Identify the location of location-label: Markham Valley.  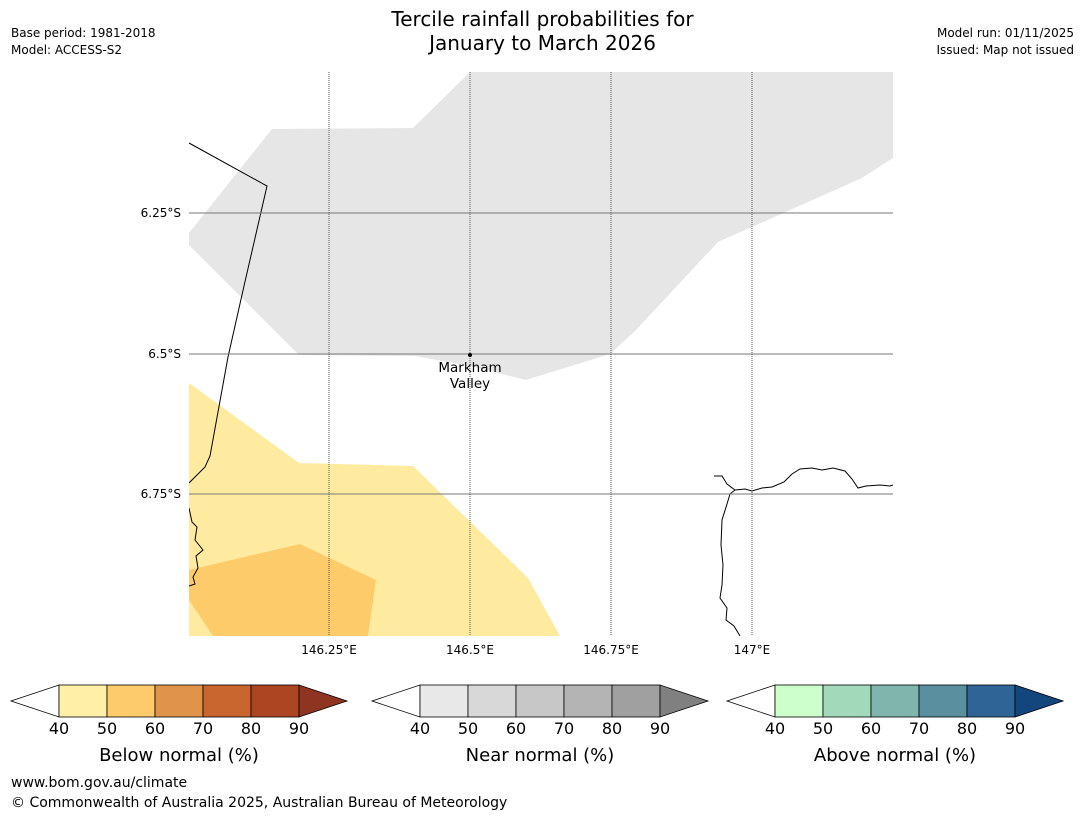
(469, 376).